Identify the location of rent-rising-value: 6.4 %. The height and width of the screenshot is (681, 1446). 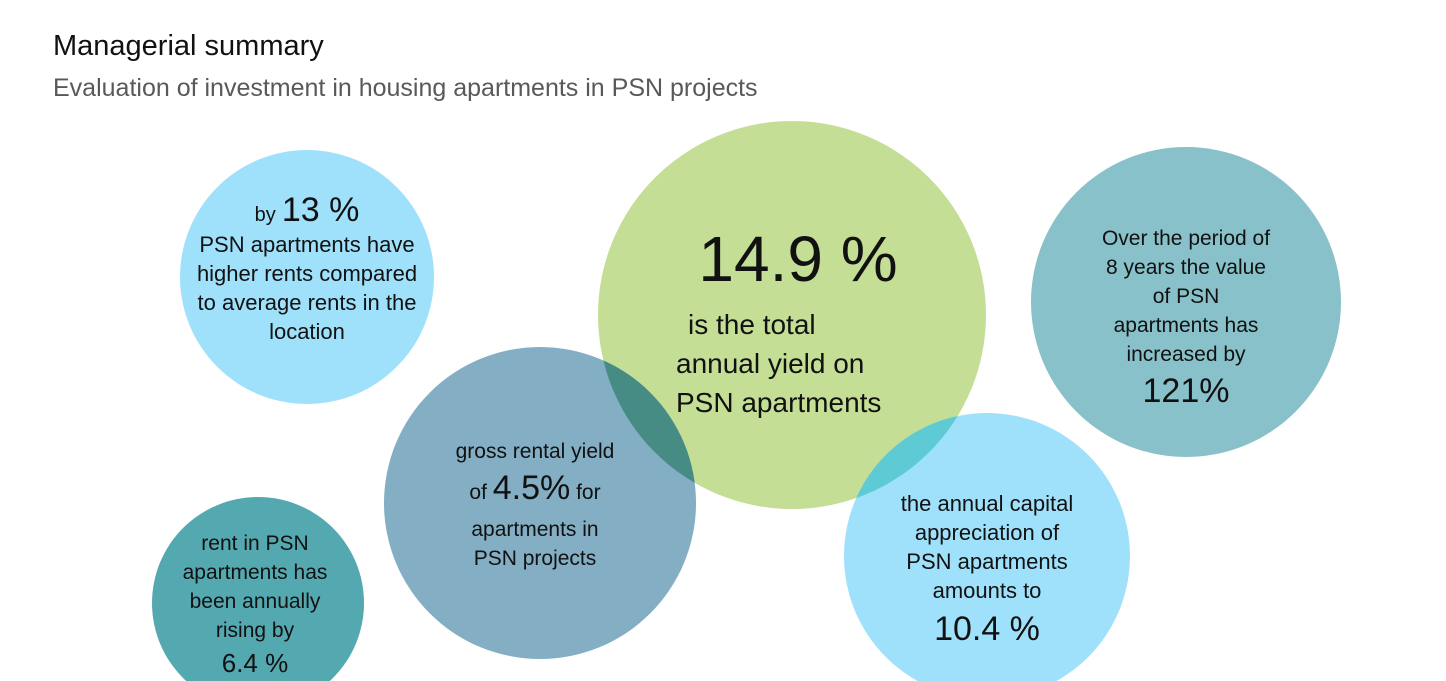
(255, 663).